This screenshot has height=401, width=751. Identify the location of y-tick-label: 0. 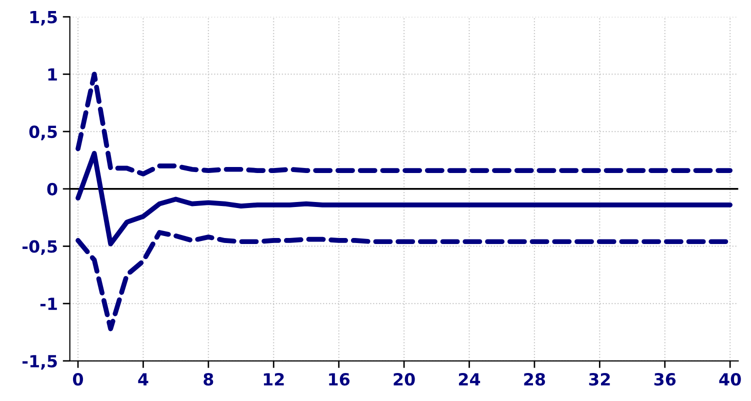
(52, 189).